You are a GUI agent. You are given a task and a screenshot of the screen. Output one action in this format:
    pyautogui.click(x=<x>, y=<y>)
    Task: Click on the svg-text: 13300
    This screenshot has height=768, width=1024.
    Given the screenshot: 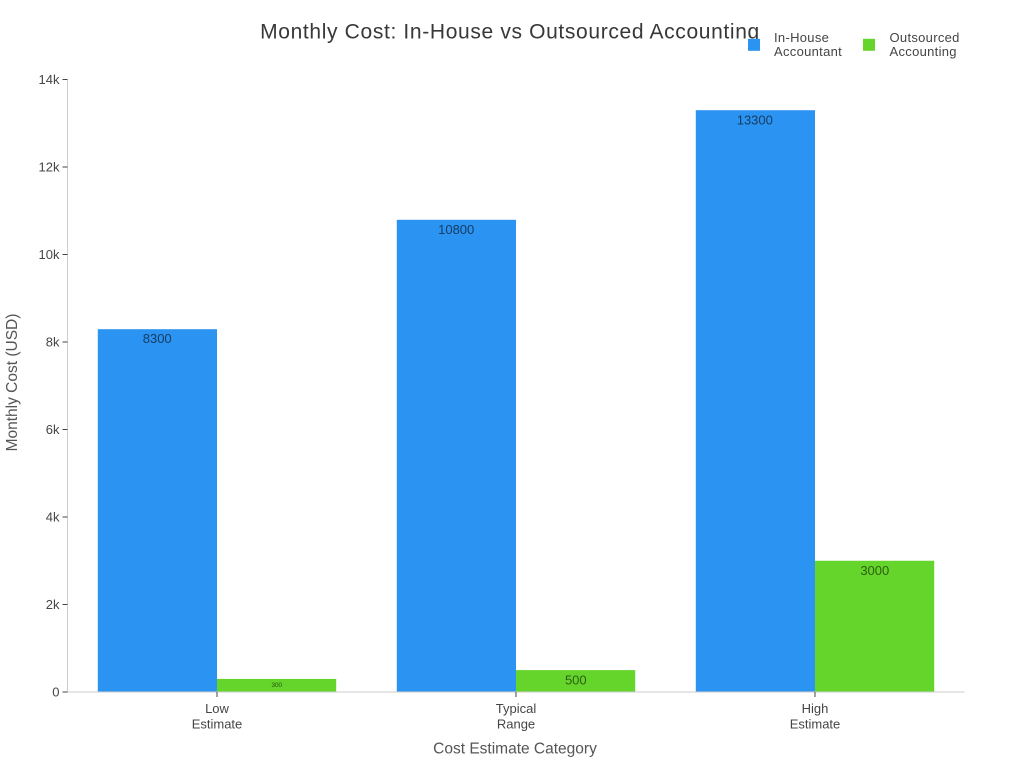 What is the action you would take?
    pyautogui.click(x=755, y=119)
    